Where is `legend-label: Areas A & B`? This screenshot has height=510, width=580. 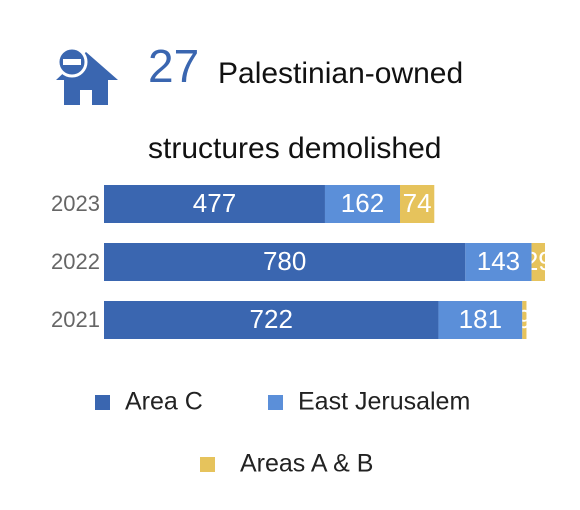 legend-label: Areas A & B is located at coordinates (306, 464).